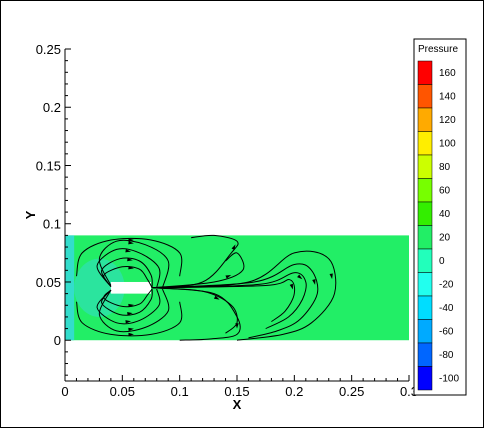 This screenshot has height=429, width=484. What do you see at coordinates (236, 391) in the screenshot?
I see `x-tick-label: 0.15` at bounding box center [236, 391].